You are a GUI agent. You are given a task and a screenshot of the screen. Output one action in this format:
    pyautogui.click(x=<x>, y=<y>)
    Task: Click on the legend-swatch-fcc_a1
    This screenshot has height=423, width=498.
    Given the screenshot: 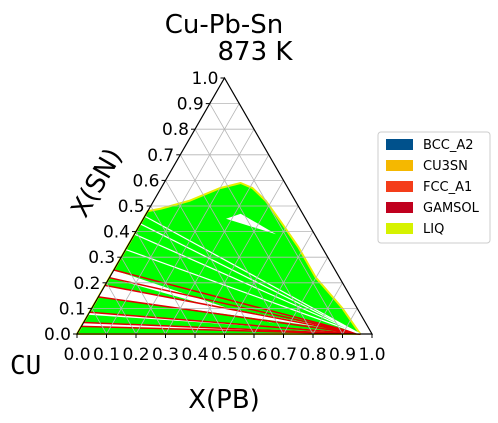 What is the action you would take?
    pyautogui.click(x=399, y=186)
    